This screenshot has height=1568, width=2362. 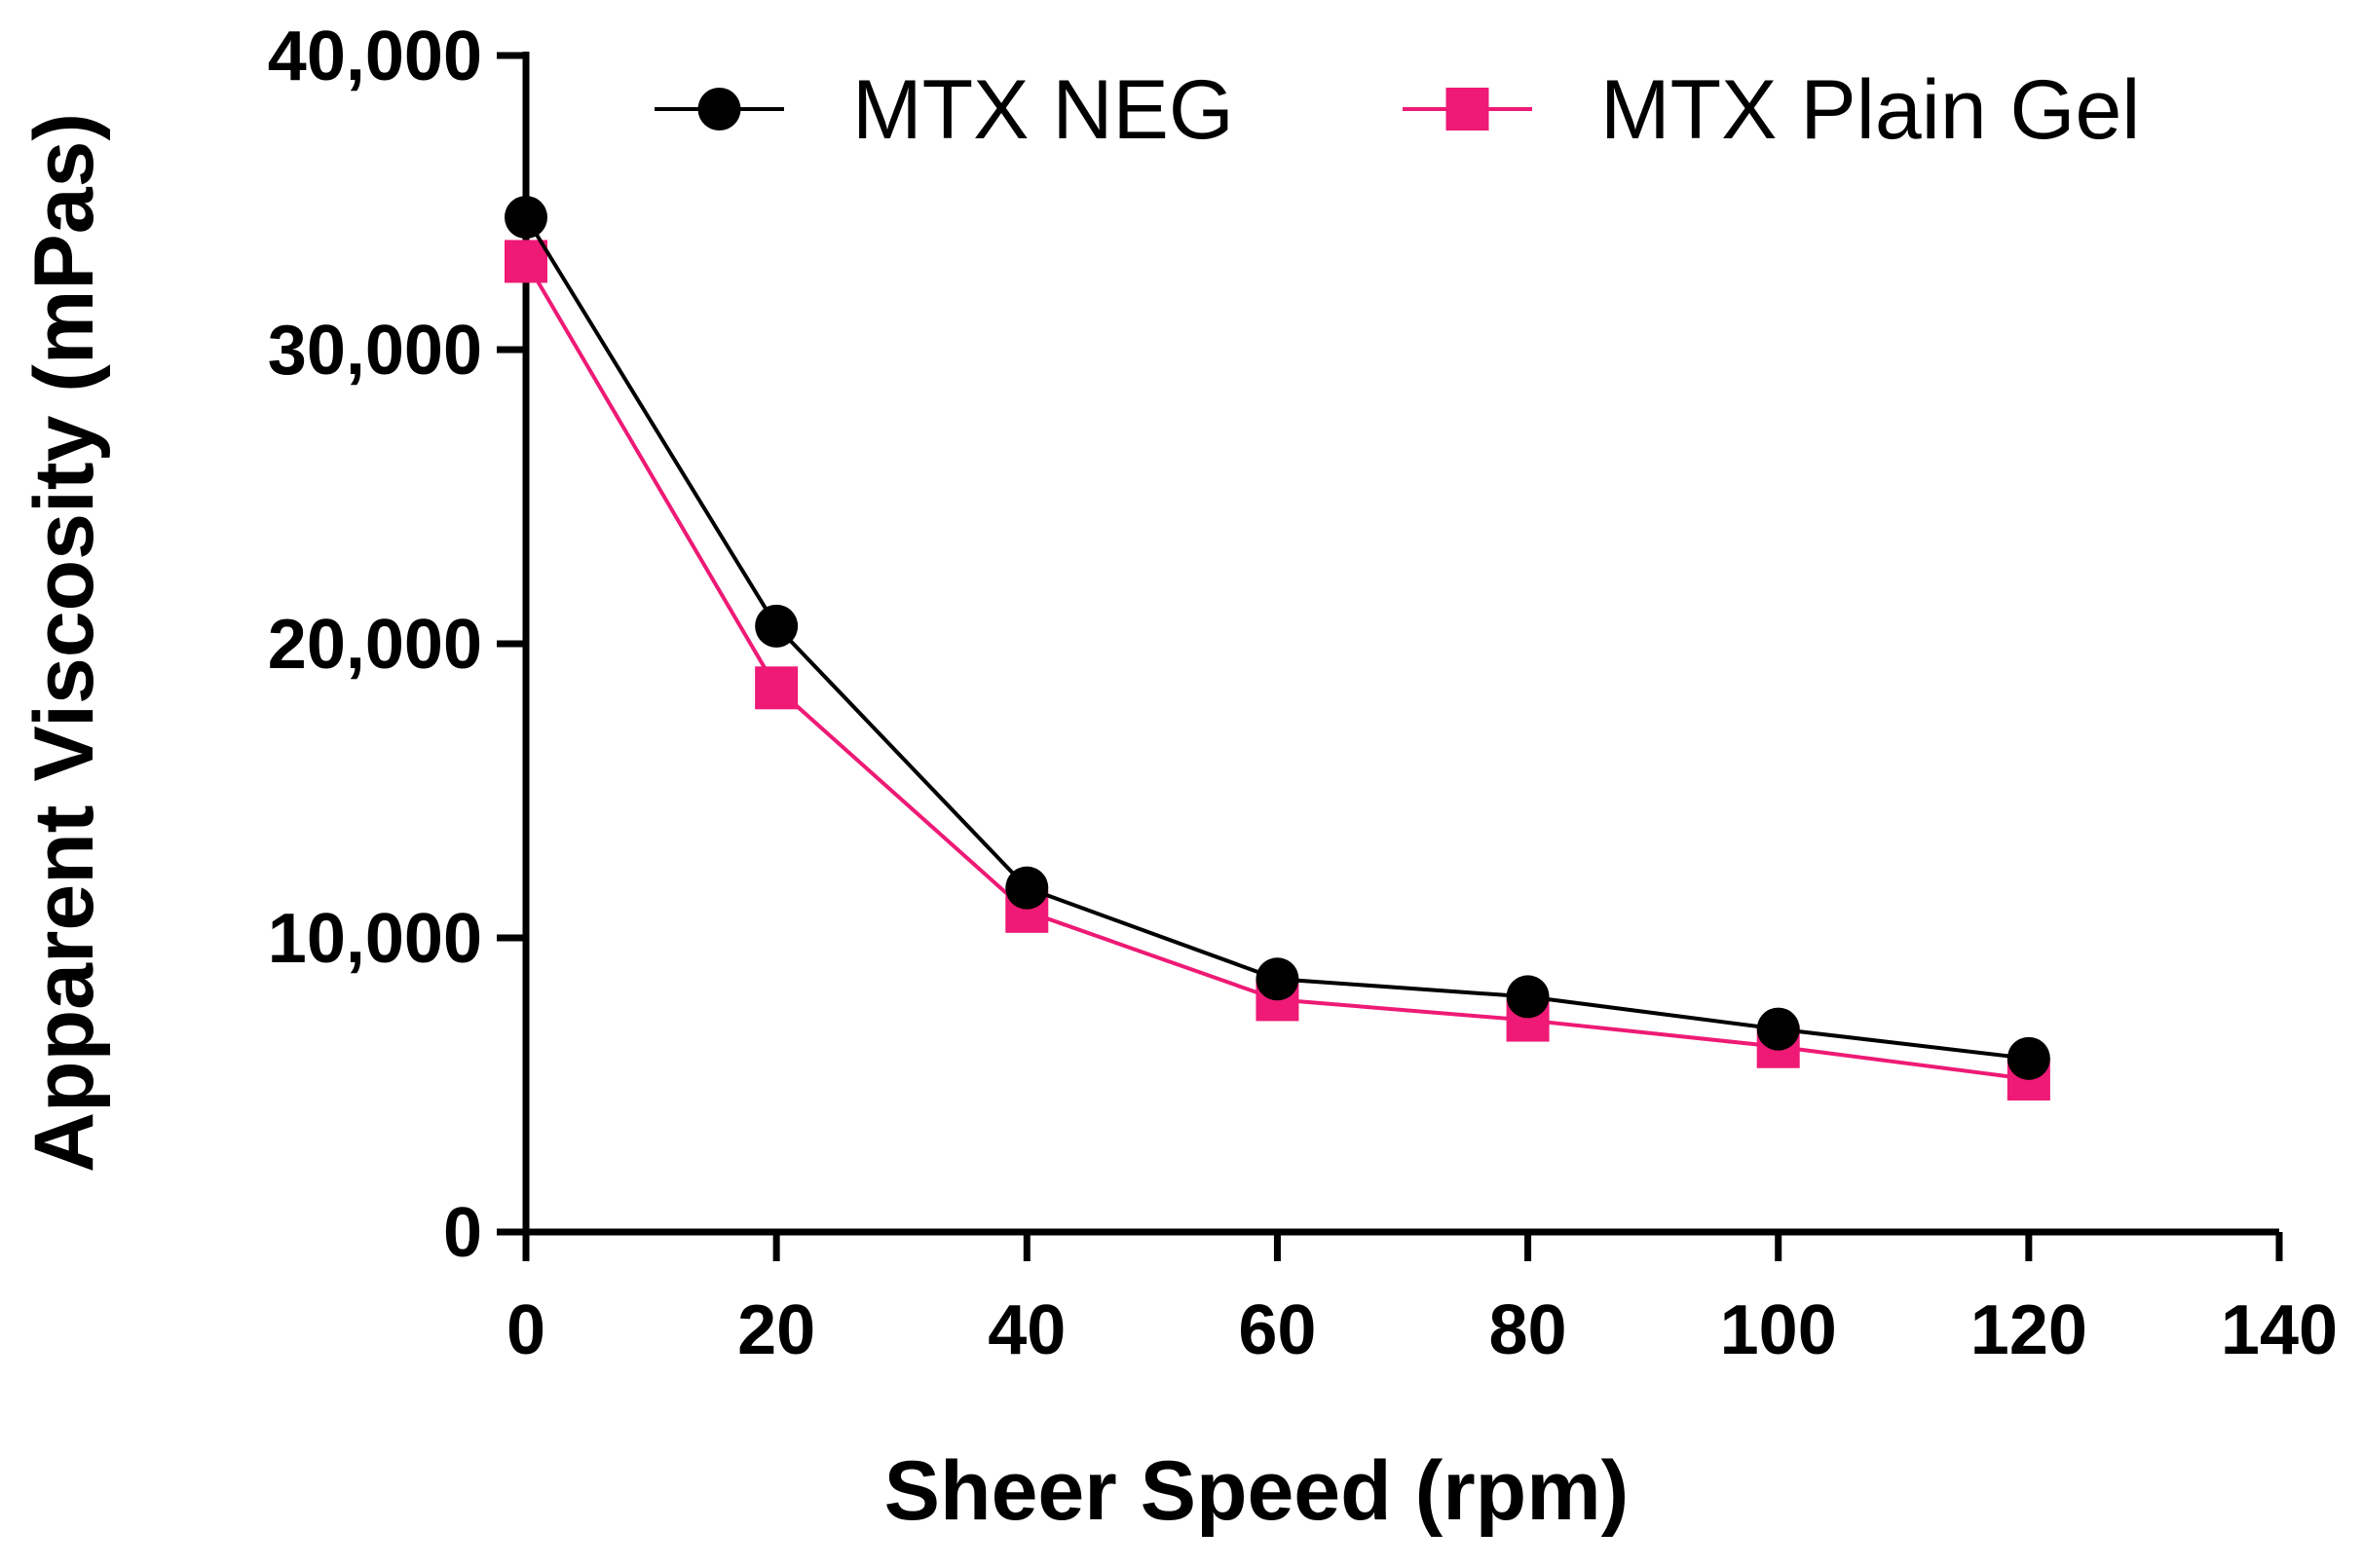 What do you see at coordinates (1027, 1330) in the screenshot?
I see `x-tick-label: 40` at bounding box center [1027, 1330].